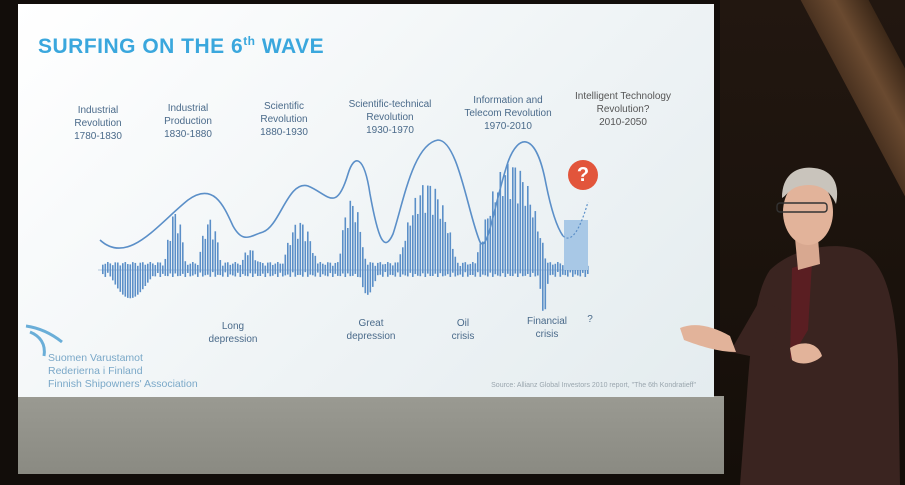 The image size is (905, 485). What do you see at coordinates (95, 371) in the screenshot?
I see `logo-line-2: Rederierna i Finland` at bounding box center [95, 371].